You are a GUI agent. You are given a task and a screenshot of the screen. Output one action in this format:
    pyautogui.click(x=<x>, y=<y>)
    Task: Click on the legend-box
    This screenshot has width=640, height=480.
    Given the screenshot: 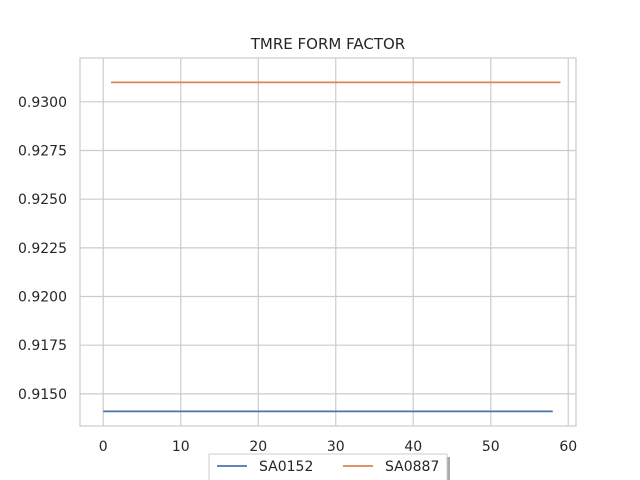 What is the action you would take?
    pyautogui.click(x=328, y=466)
    